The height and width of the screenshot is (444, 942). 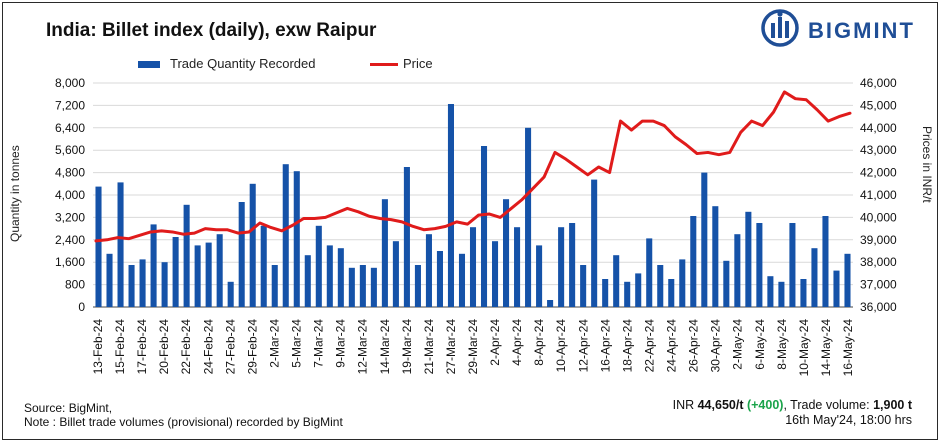 I want to click on y2-tick-label: 36,000, so click(x=878, y=307).